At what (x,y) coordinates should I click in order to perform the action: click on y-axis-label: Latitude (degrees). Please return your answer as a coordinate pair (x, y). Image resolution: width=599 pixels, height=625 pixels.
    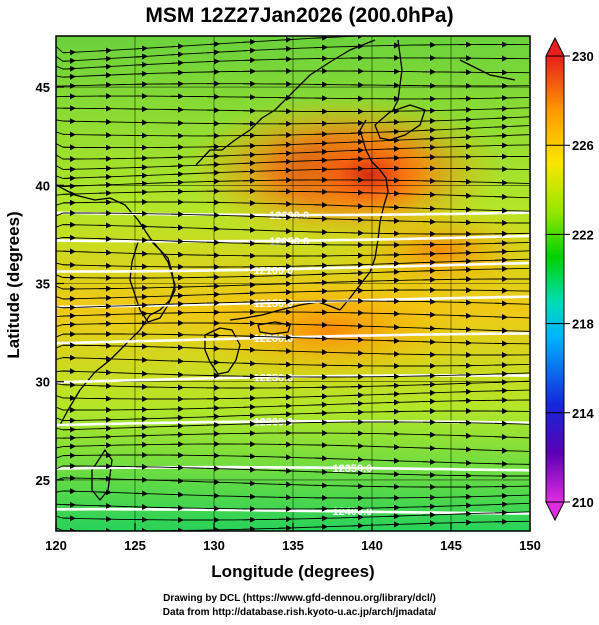
    Looking at the image, I should click on (13, 284).